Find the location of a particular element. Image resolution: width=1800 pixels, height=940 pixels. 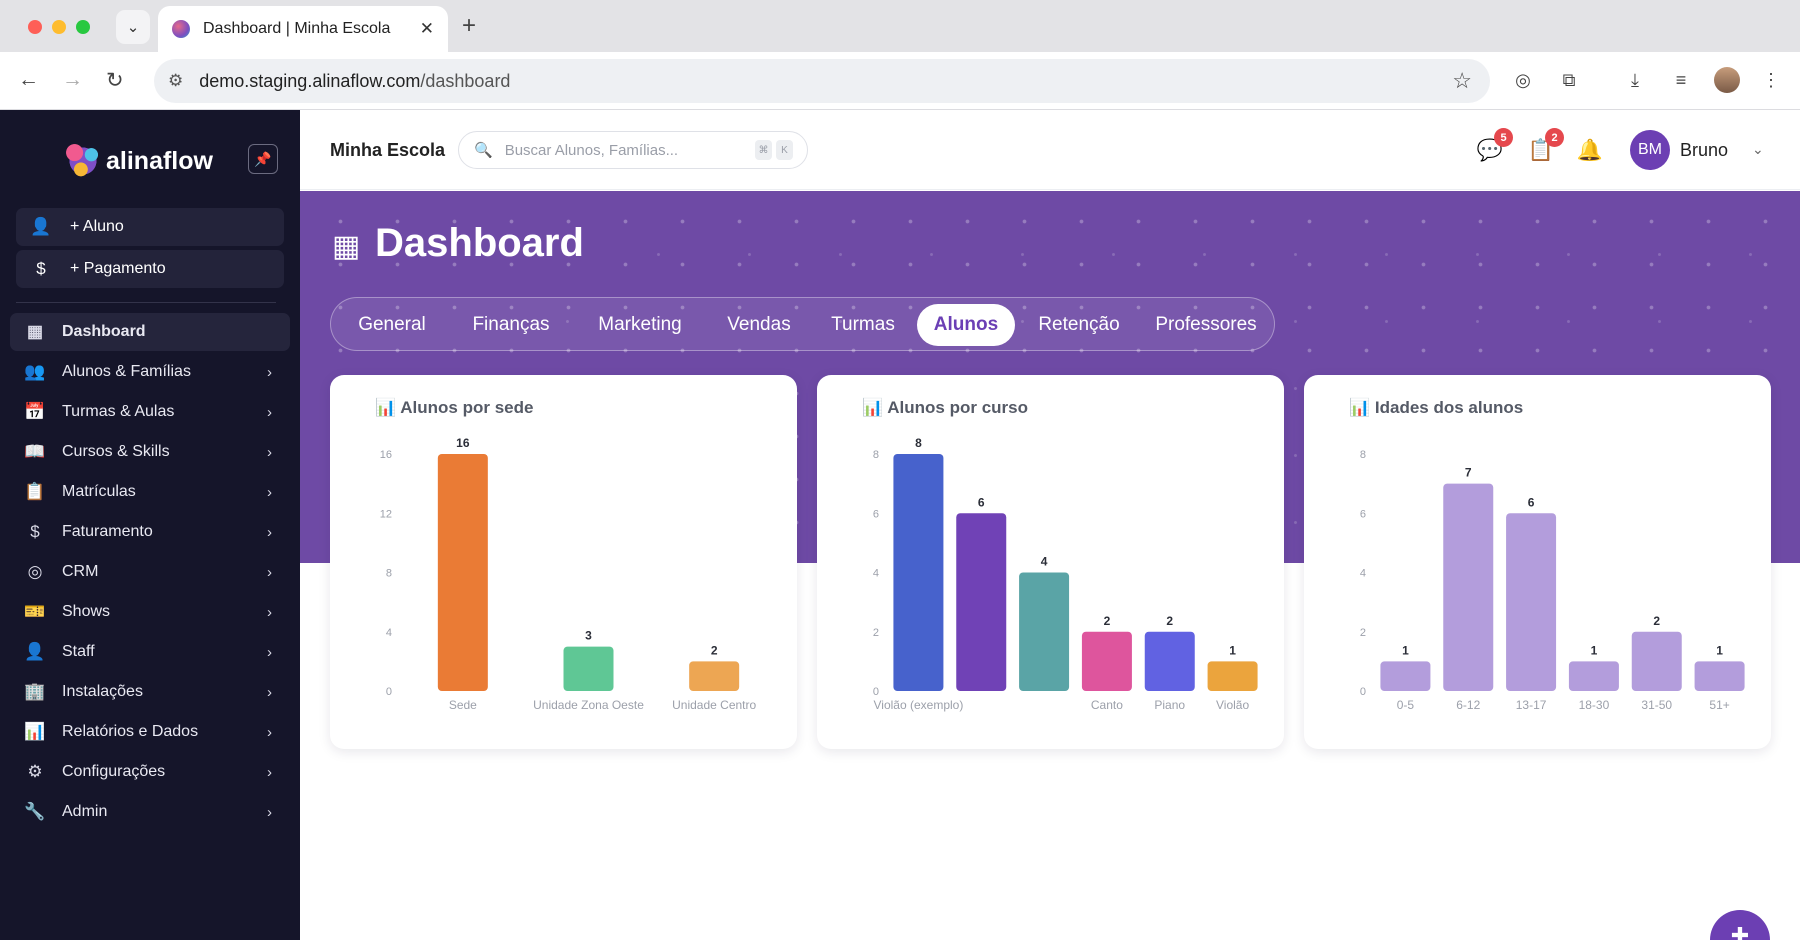

tab-vendas: Vendas is located at coordinates (759, 324).